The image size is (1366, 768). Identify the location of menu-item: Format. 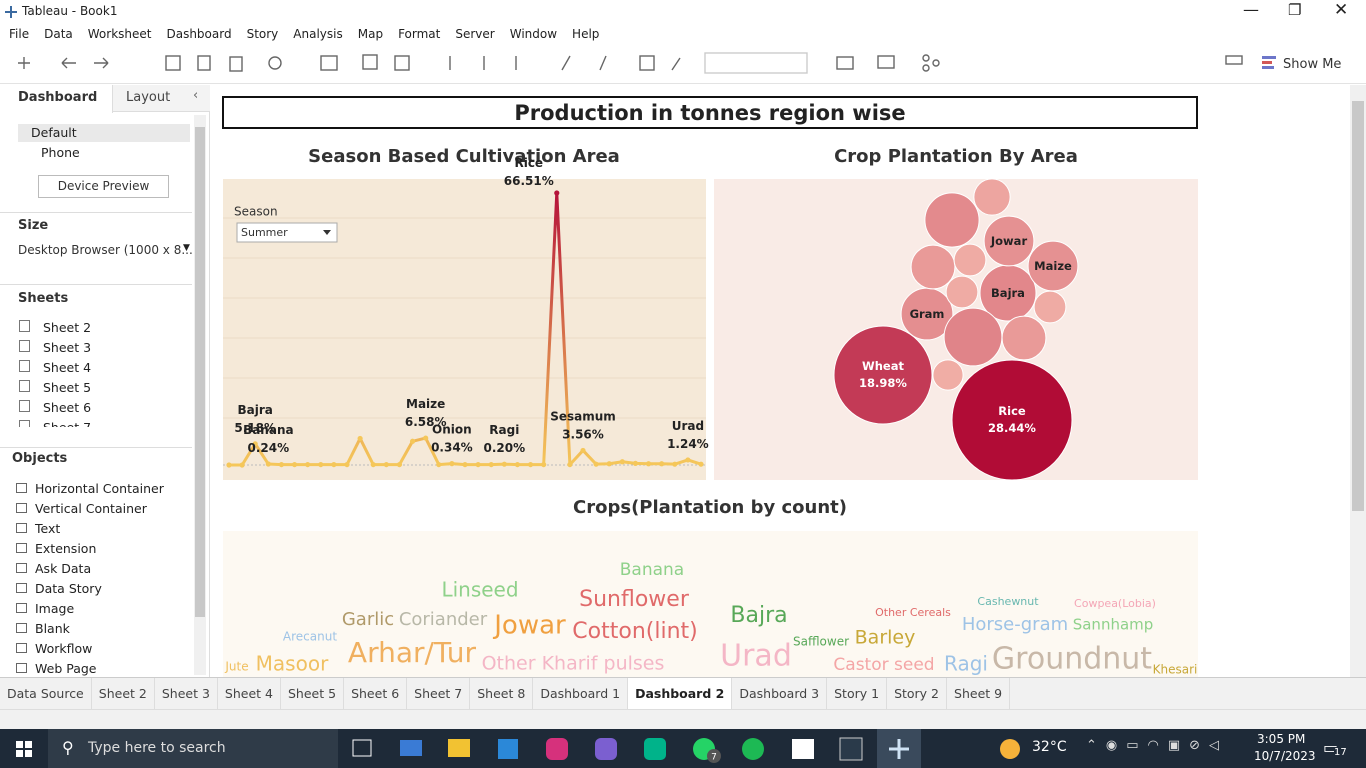
(419, 34).